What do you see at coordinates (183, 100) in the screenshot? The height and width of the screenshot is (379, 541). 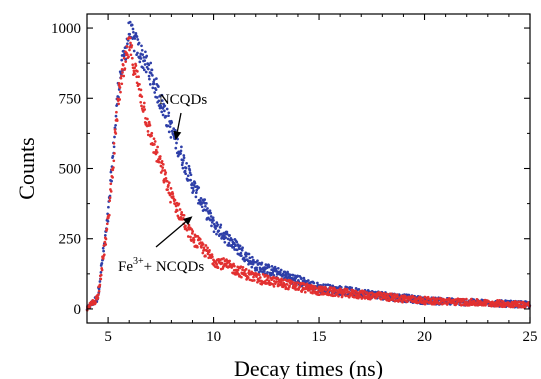 I see `annotation-ncqds: NCQDs` at bounding box center [183, 100].